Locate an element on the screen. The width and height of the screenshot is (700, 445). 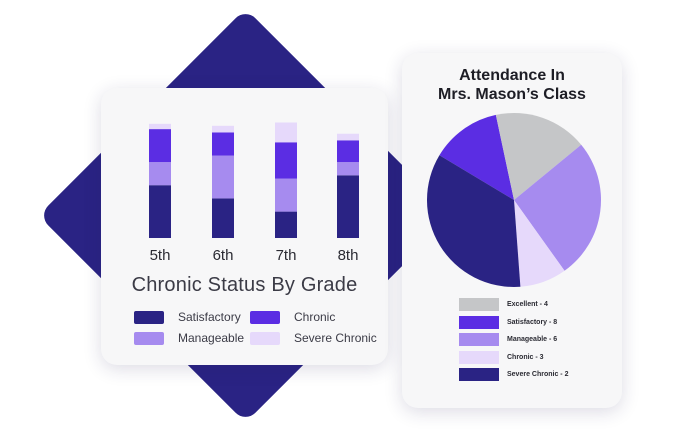
pie-slice-manageable is located at coordinates (557, 207).